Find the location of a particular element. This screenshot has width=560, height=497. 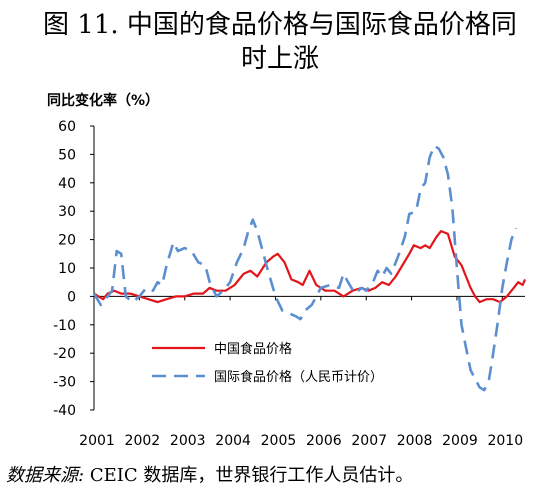

source-text: CEIC 数据库，世界银行工作人员估计。 is located at coordinates (251, 475).